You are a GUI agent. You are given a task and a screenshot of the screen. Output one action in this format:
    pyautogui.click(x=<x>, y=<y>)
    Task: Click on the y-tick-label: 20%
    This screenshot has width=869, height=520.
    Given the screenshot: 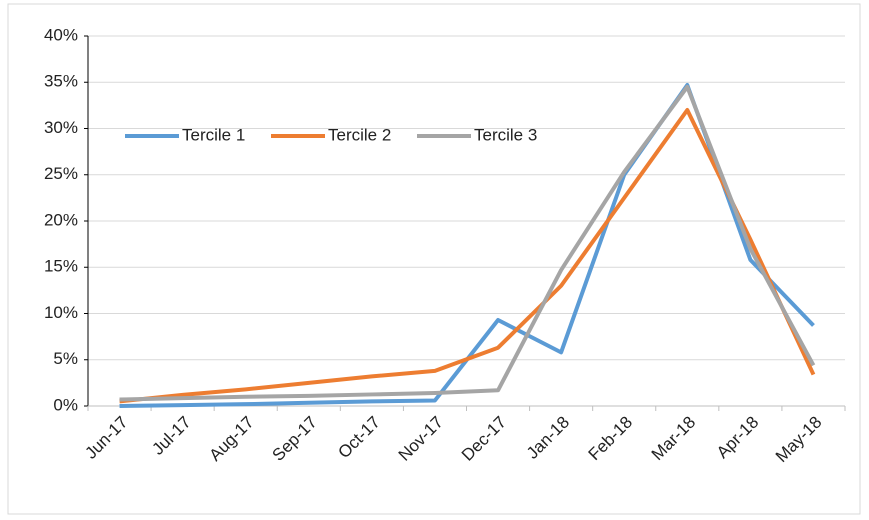 What is the action you would take?
    pyautogui.click(x=61, y=219)
    